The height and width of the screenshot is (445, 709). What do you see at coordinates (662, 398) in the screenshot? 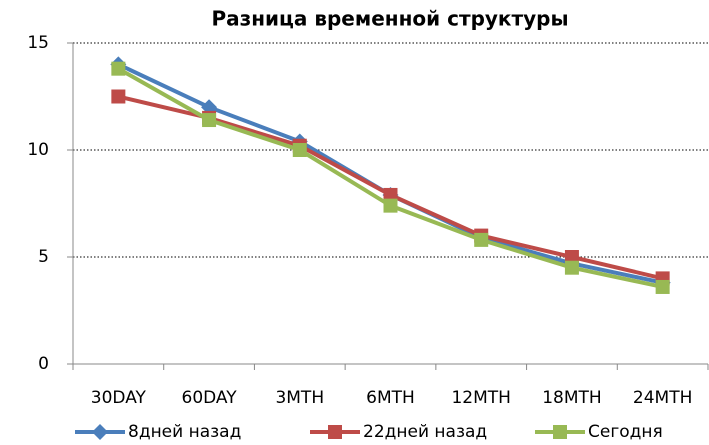
I see `x-tick-label: 24MTH` at bounding box center [662, 398].